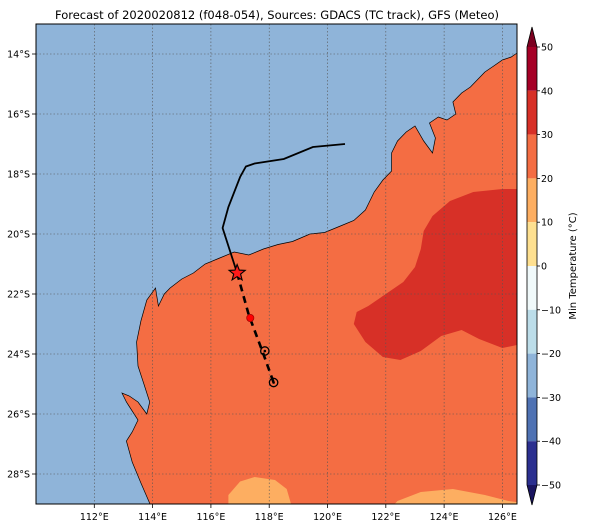  What do you see at coordinates (444, 517) in the screenshot?
I see `lon-tick-label: 124°E` at bounding box center [444, 517].